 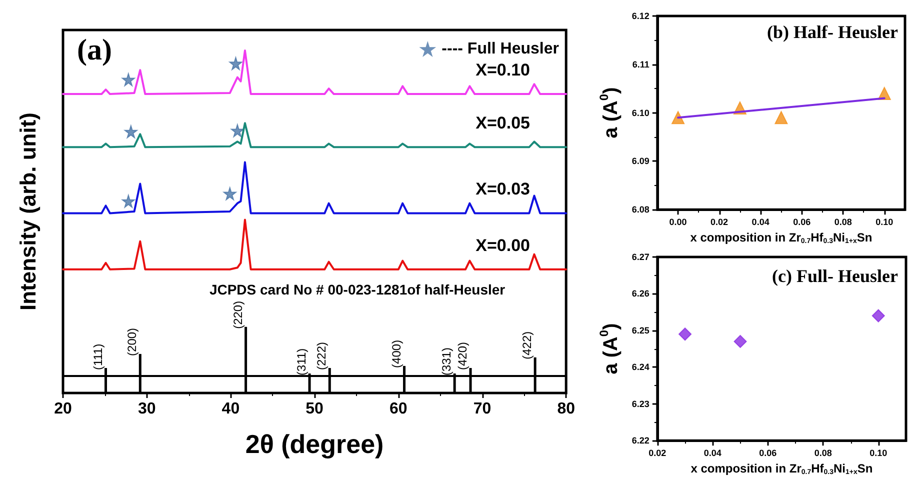 What do you see at coordinates (641, 257) in the screenshot?
I see `y-tick-label: 6.27` at bounding box center [641, 257].